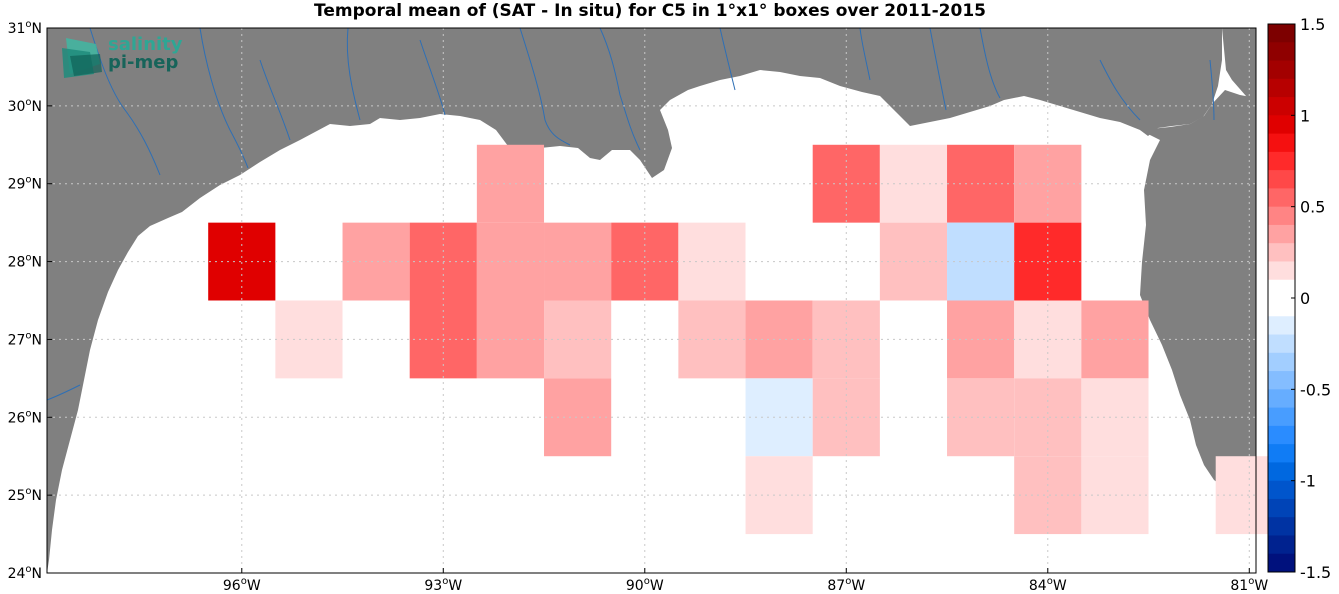 This screenshot has height=594, width=1339. What do you see at coordinates (82, 58) in the screenshot?
I see `logo-mark-icon` at bounding box center [82, 58].